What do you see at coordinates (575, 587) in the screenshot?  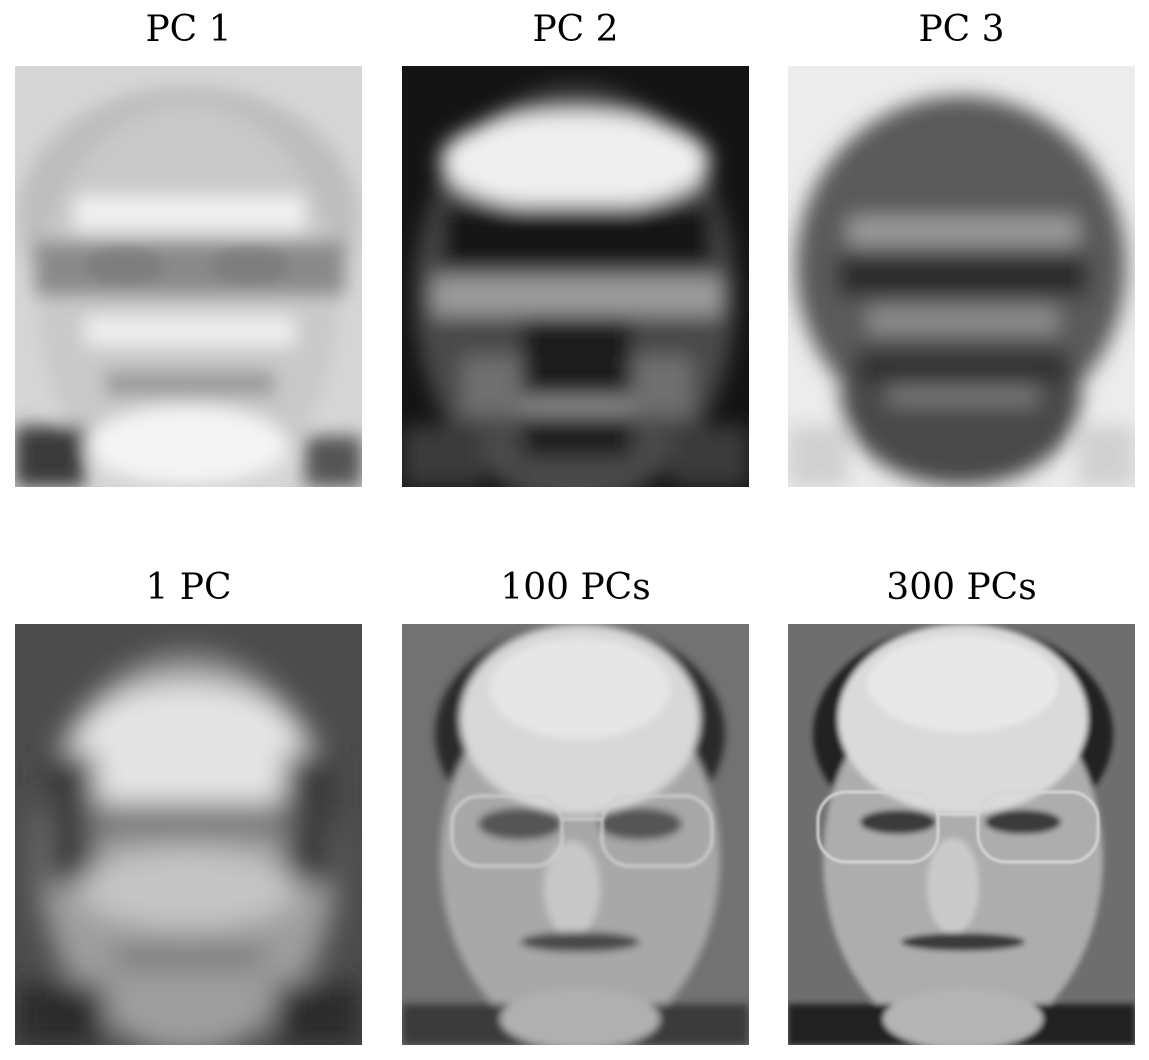 I see `panel-title: 100 PCs` at bounding box center [575, 587].